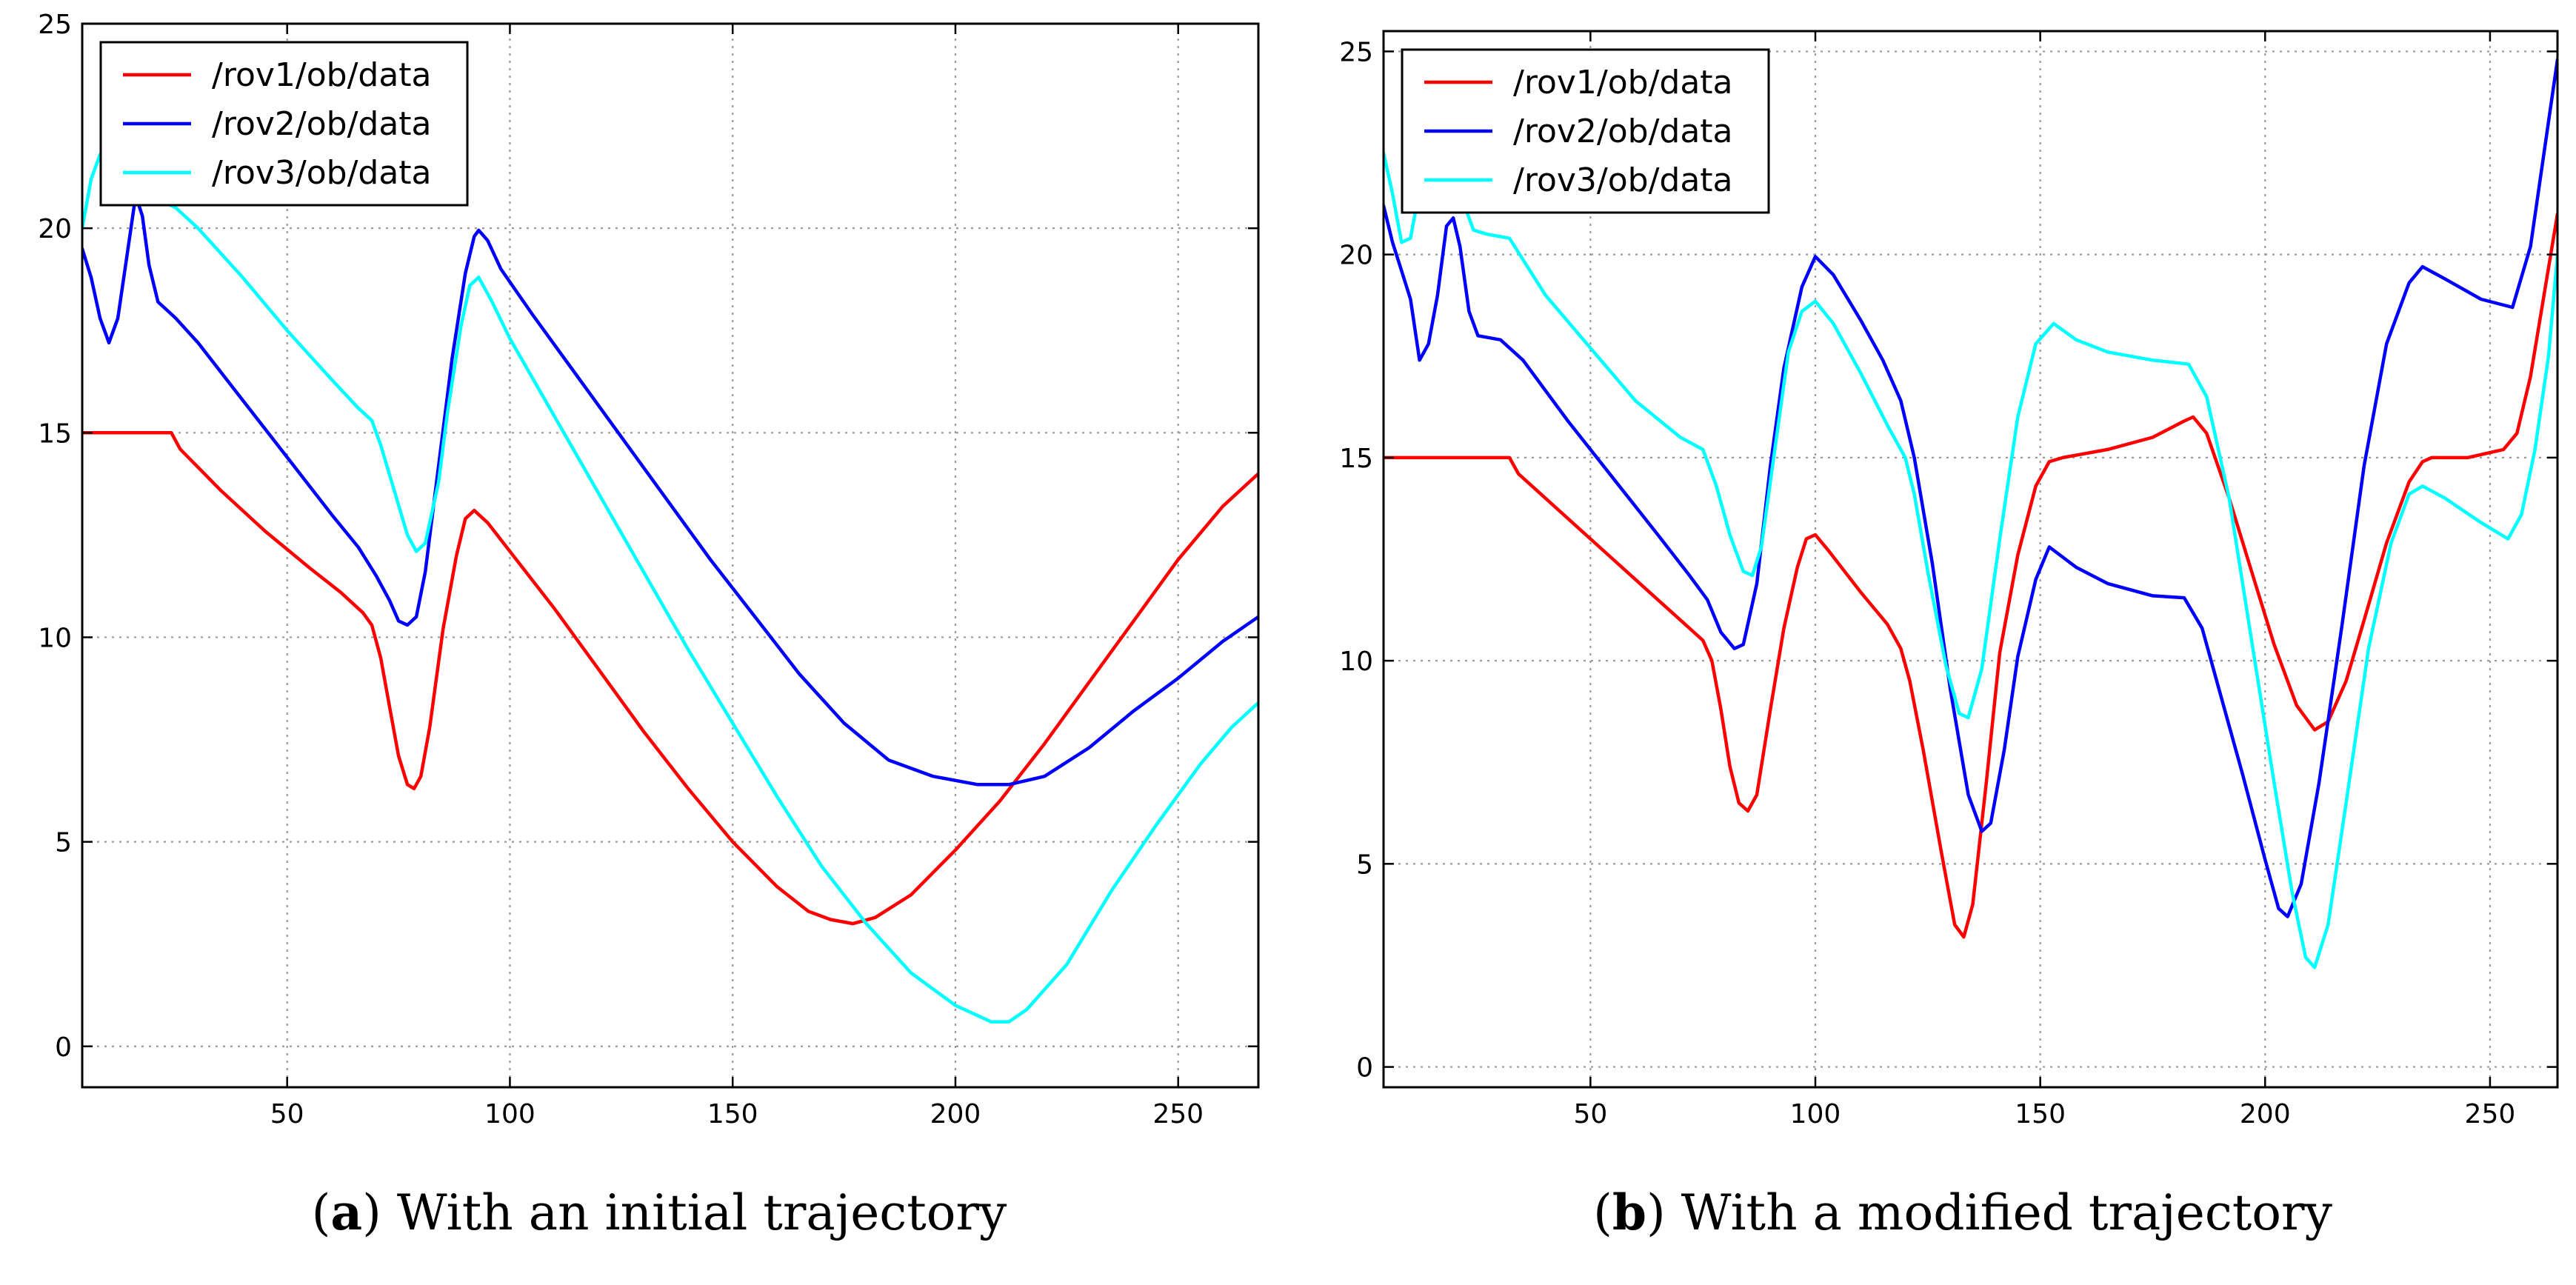 This screenshot has height=1285, width=2576. Describe the element at coordinates (1629, 1212) in the screenshot. I see `caption-letter: b` at that location.